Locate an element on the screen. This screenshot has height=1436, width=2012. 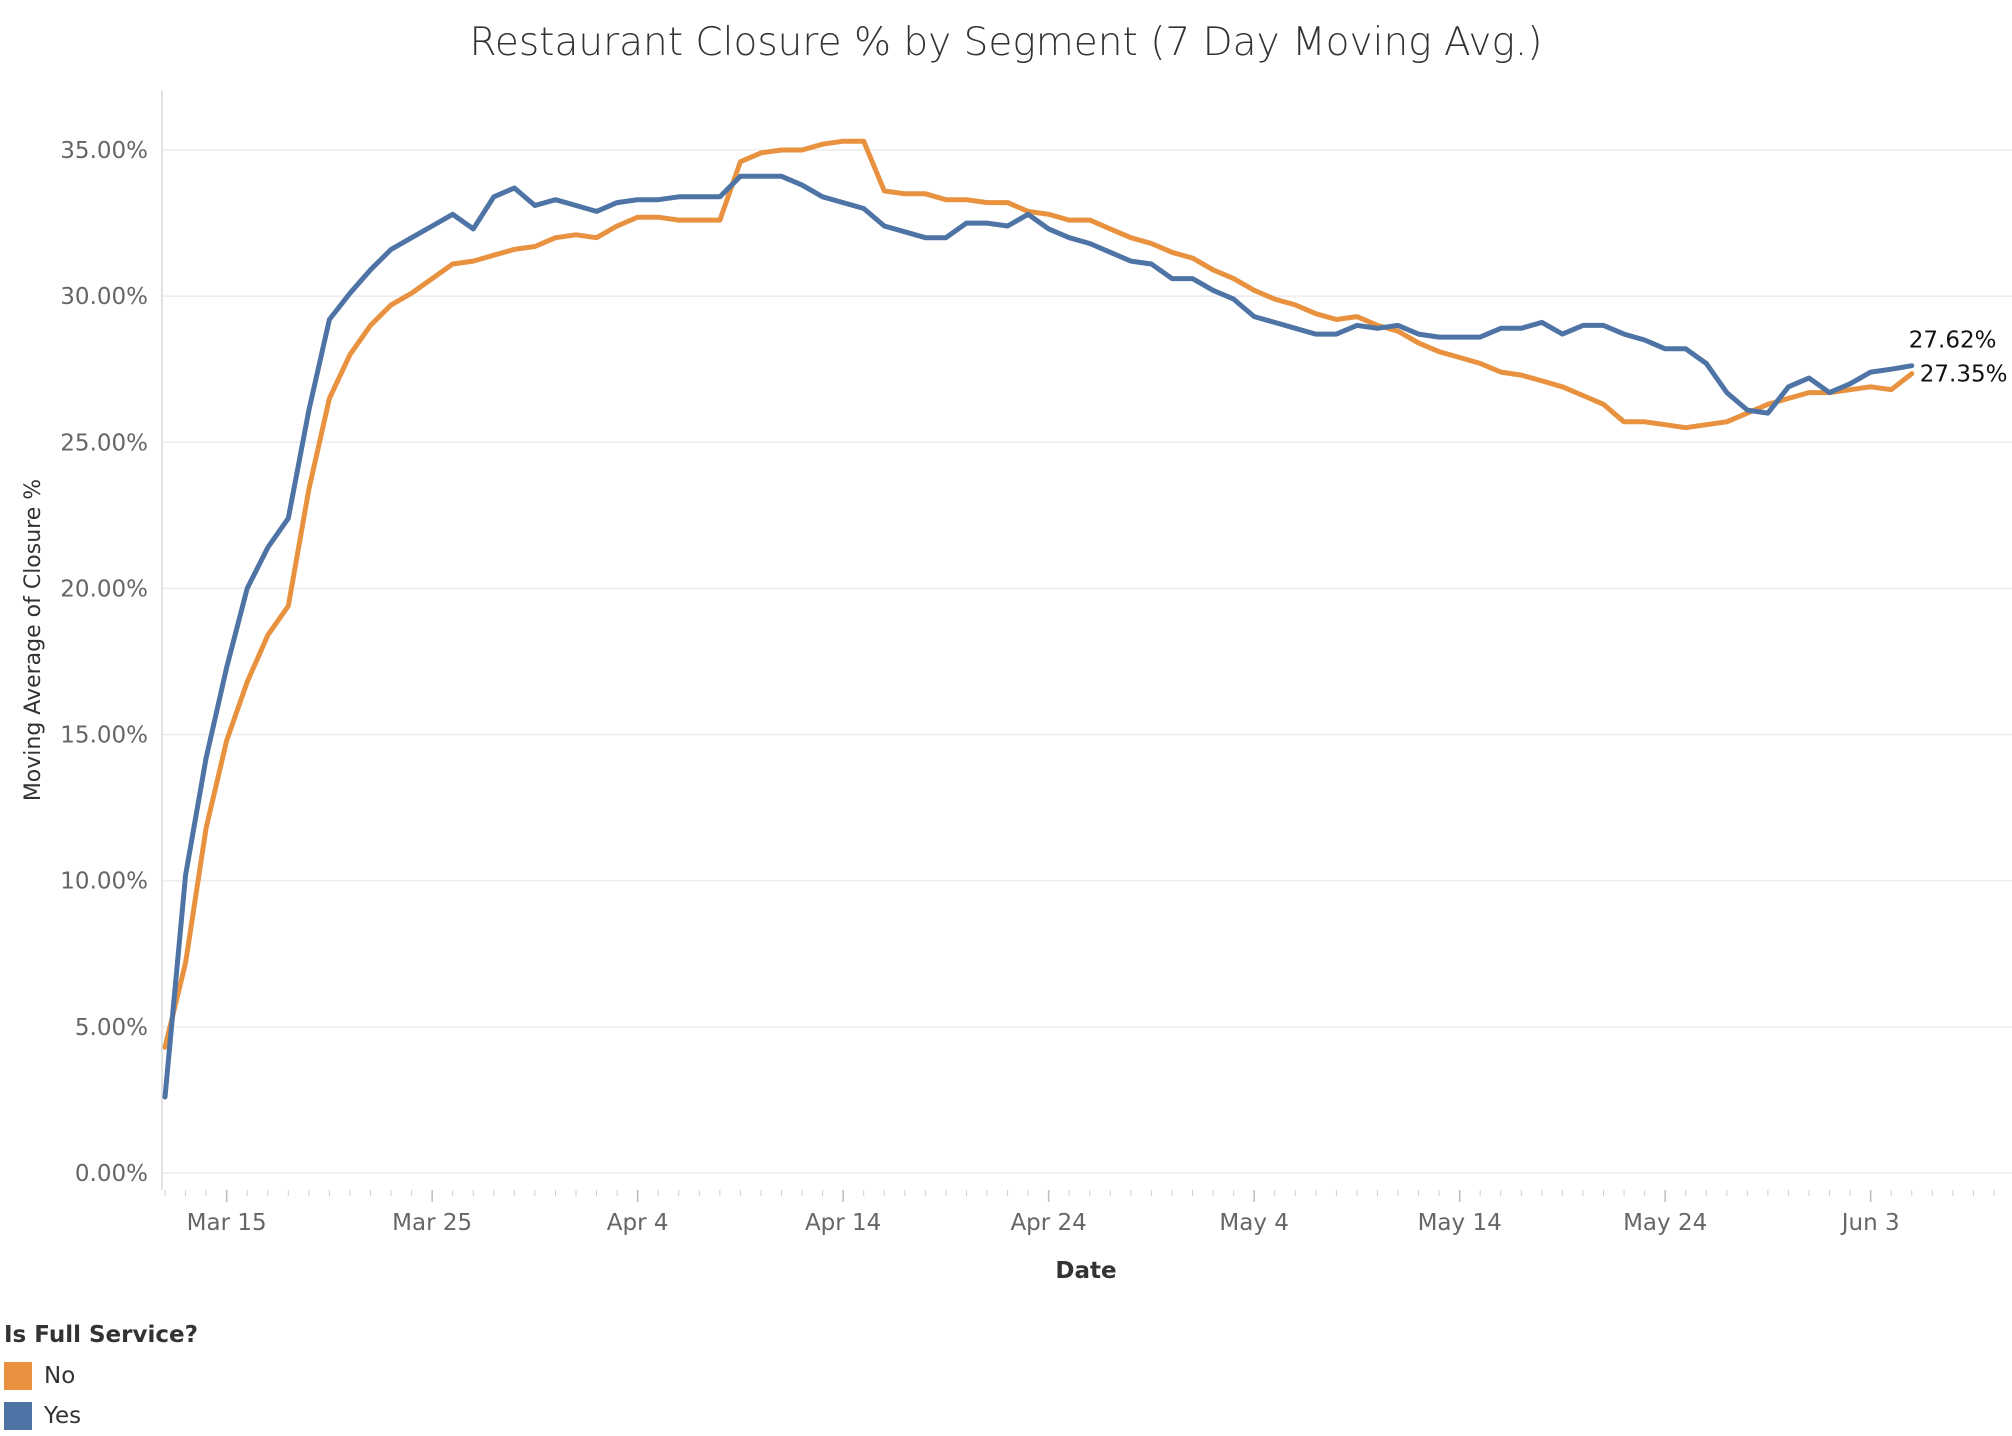
legend-label-no: No is located at coordinates (60, 1376).